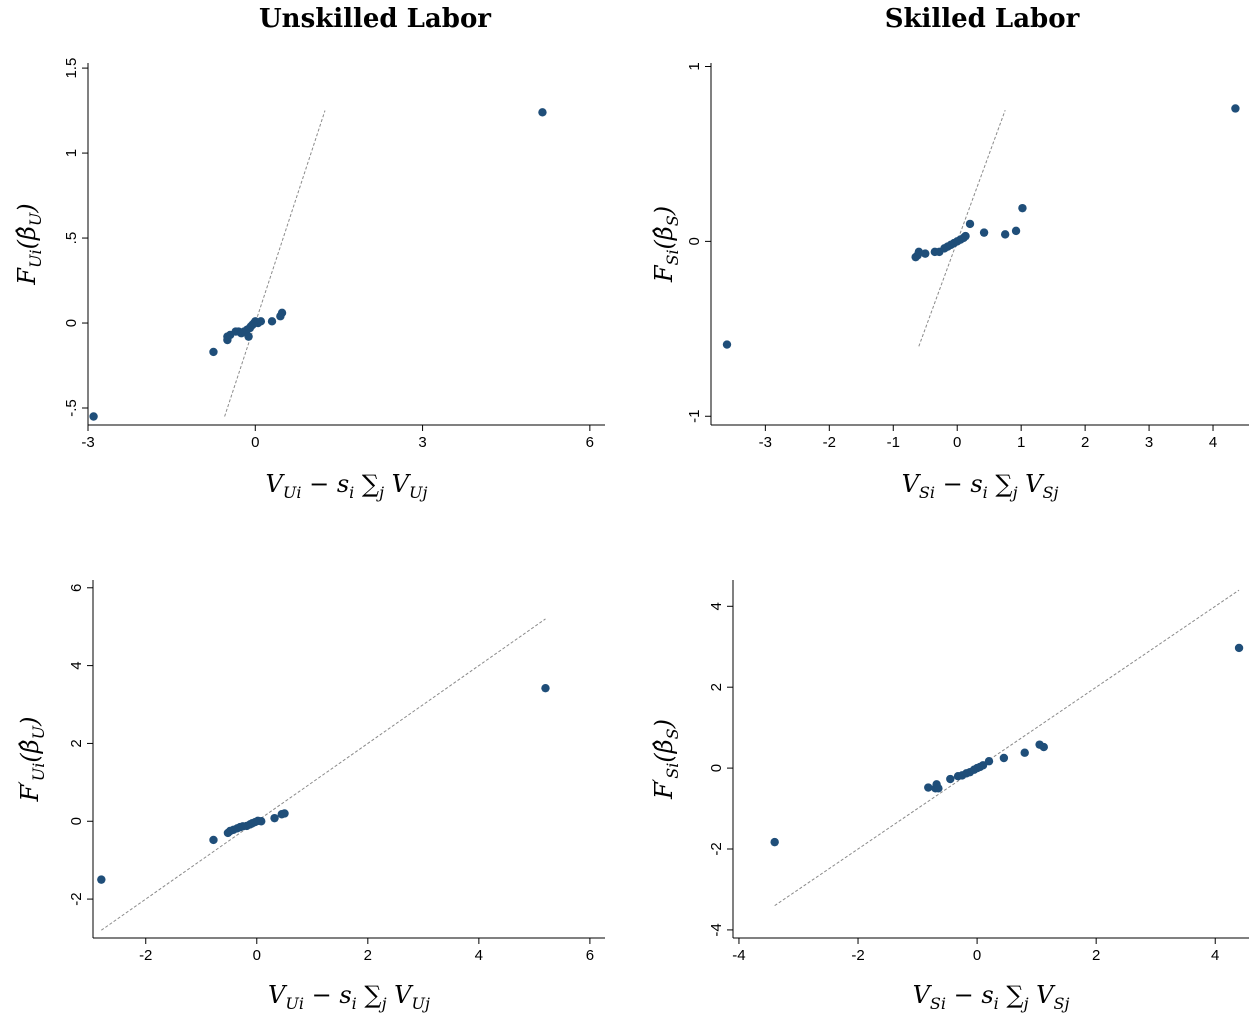 This screenshot has width=1249, height=1019. Describe the element at coordinates (29, 244) in the screenshot. I see `y-axis-label: FUi(β̂U)` at that location.